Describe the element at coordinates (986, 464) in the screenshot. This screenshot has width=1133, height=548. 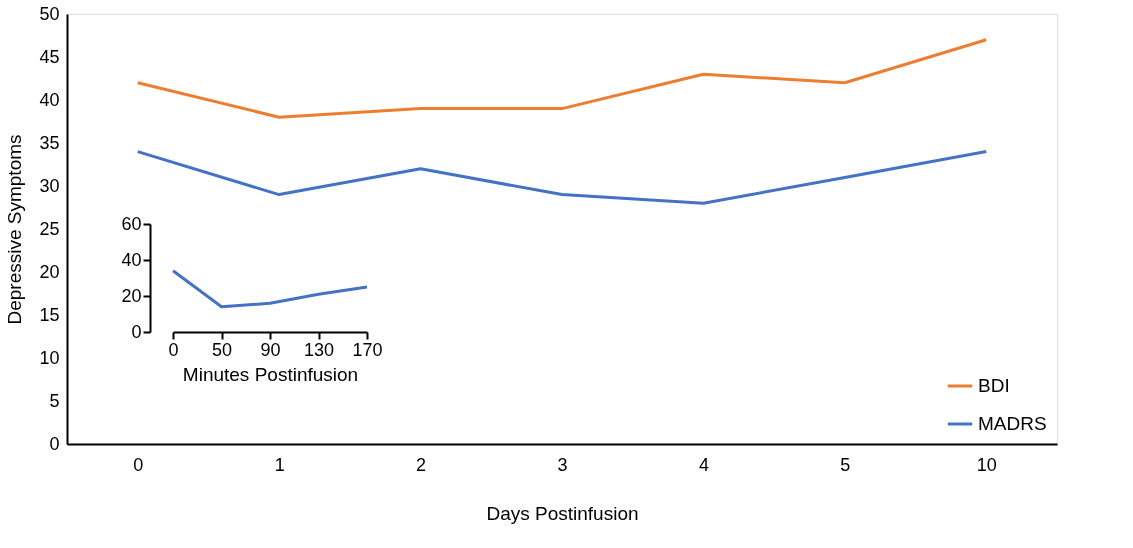
I see `x-tick-label: 10` at that location.